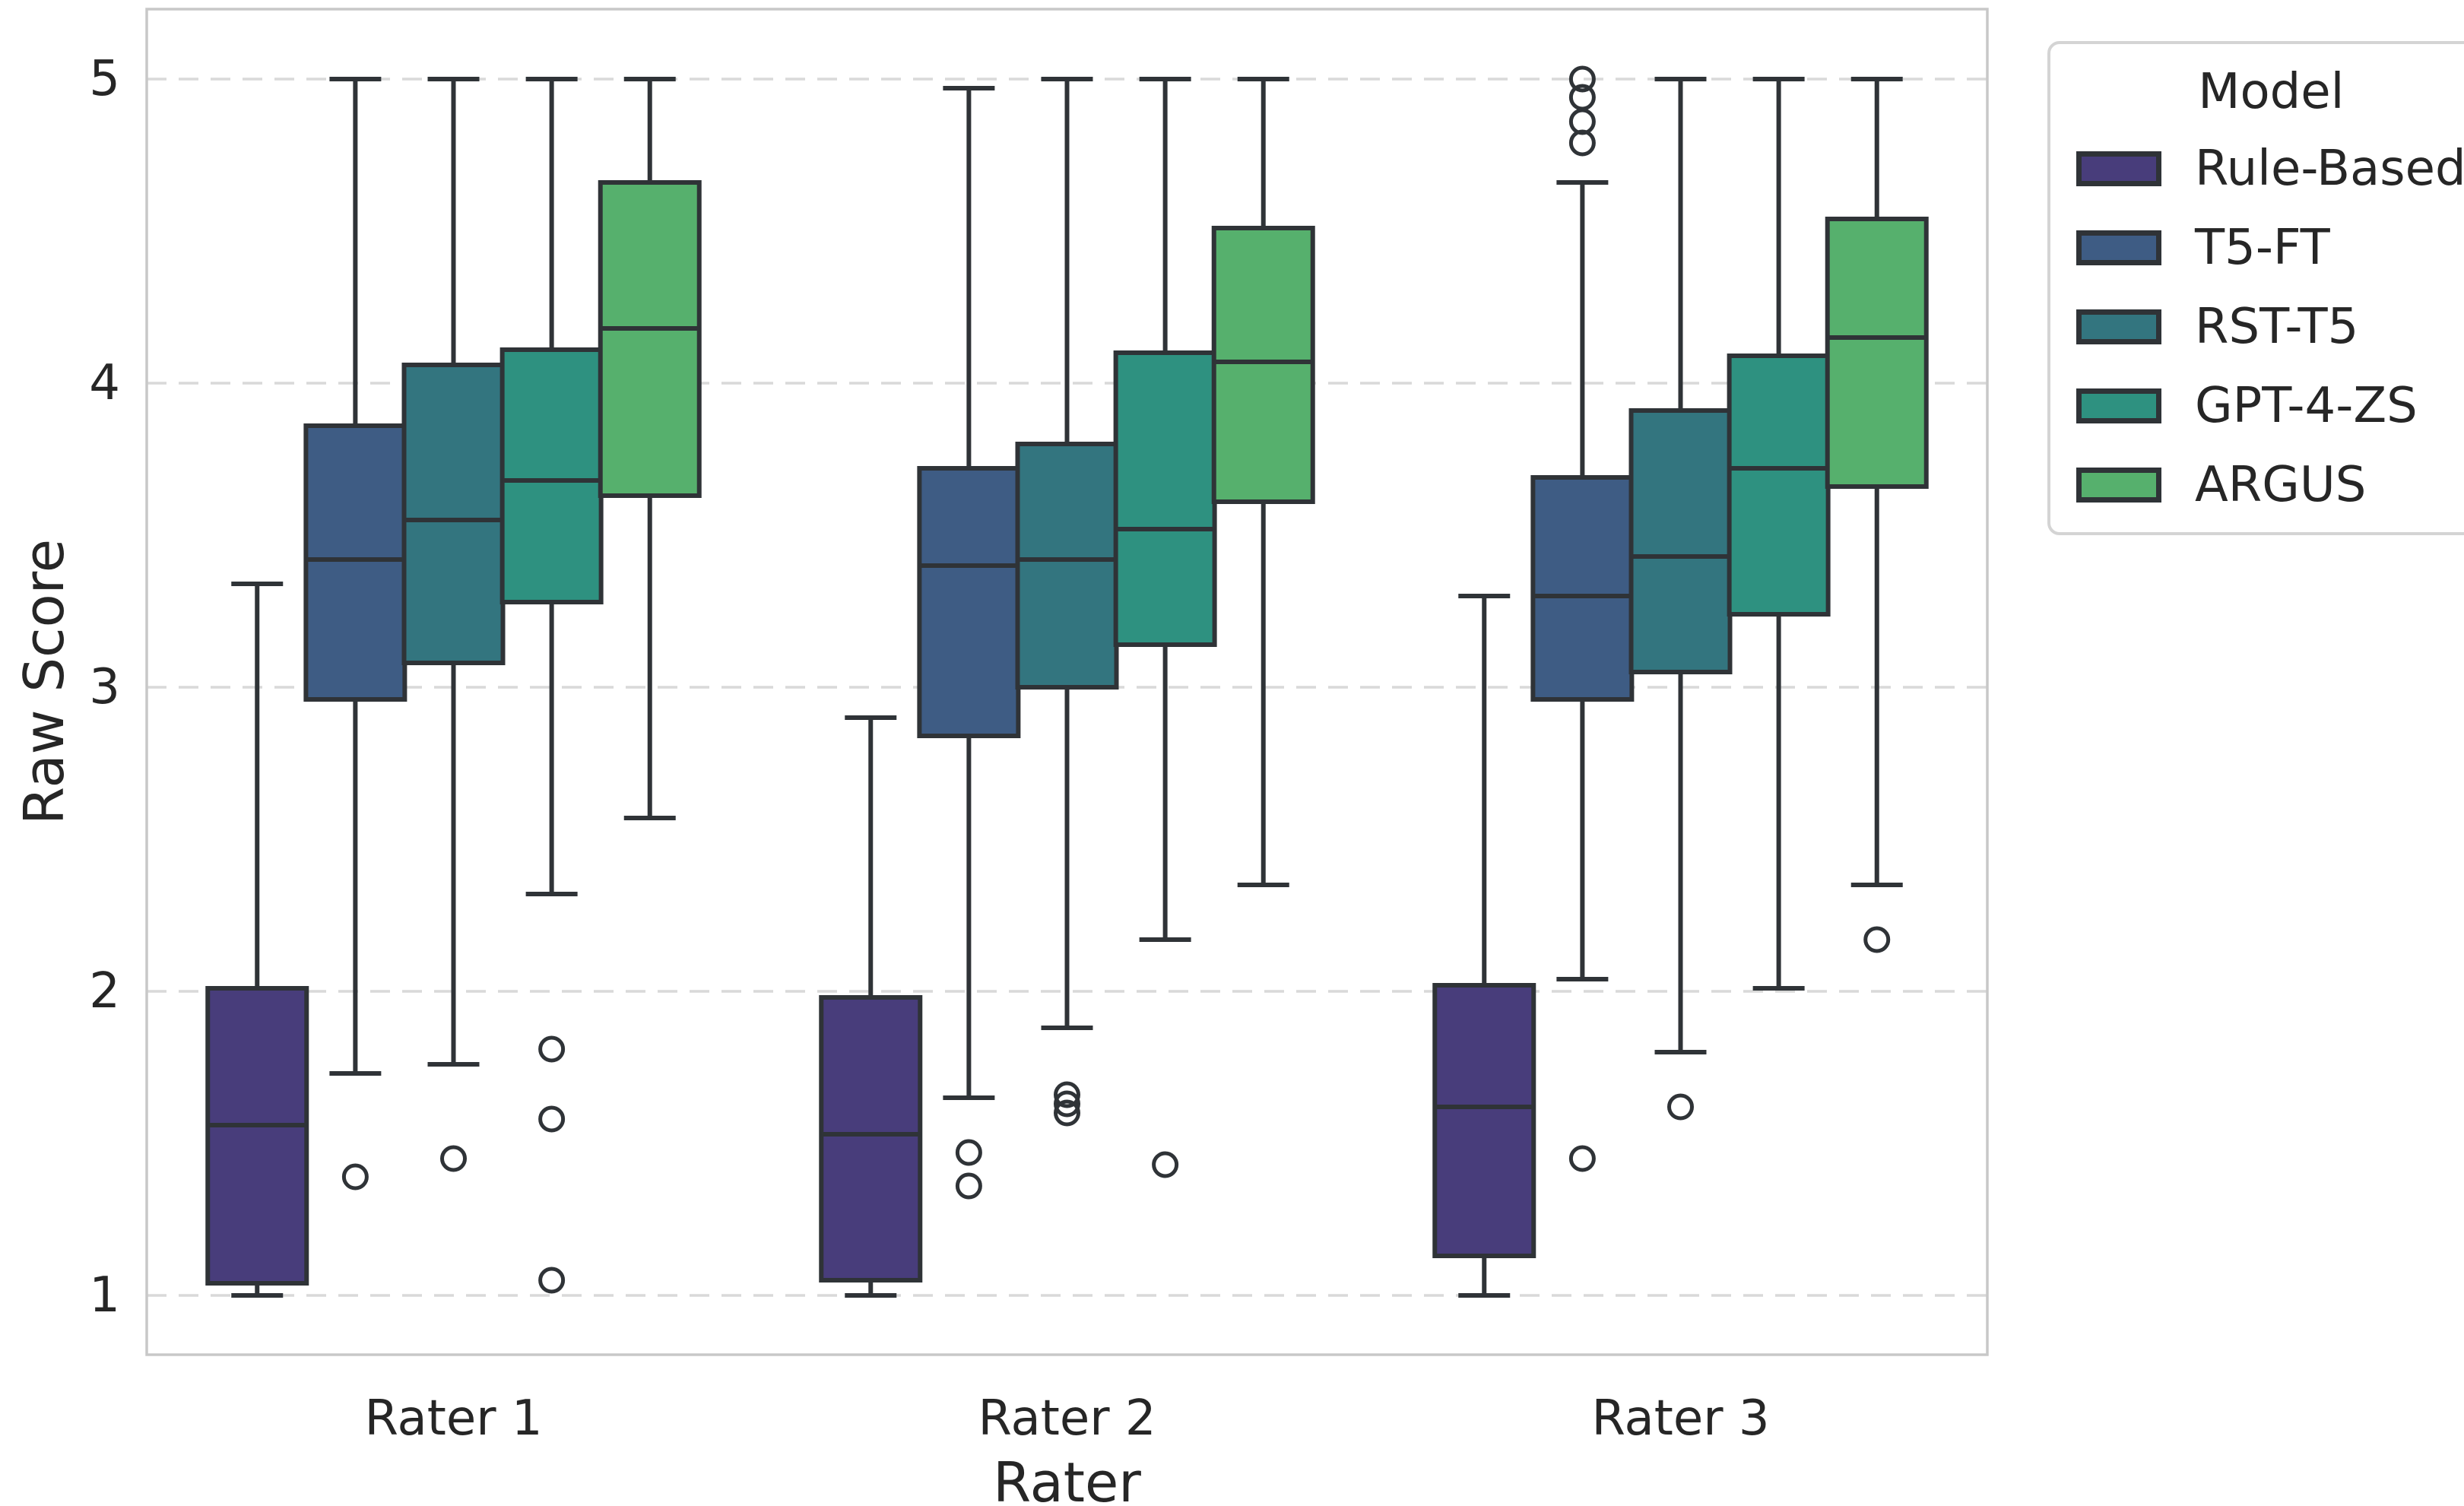 Image resolution: width=2464 pixels, height=1506 pixels. Describe the element at coordinates (2118, 327) in the screenshot. I see `legend-swatch-rst-t5` at that location.